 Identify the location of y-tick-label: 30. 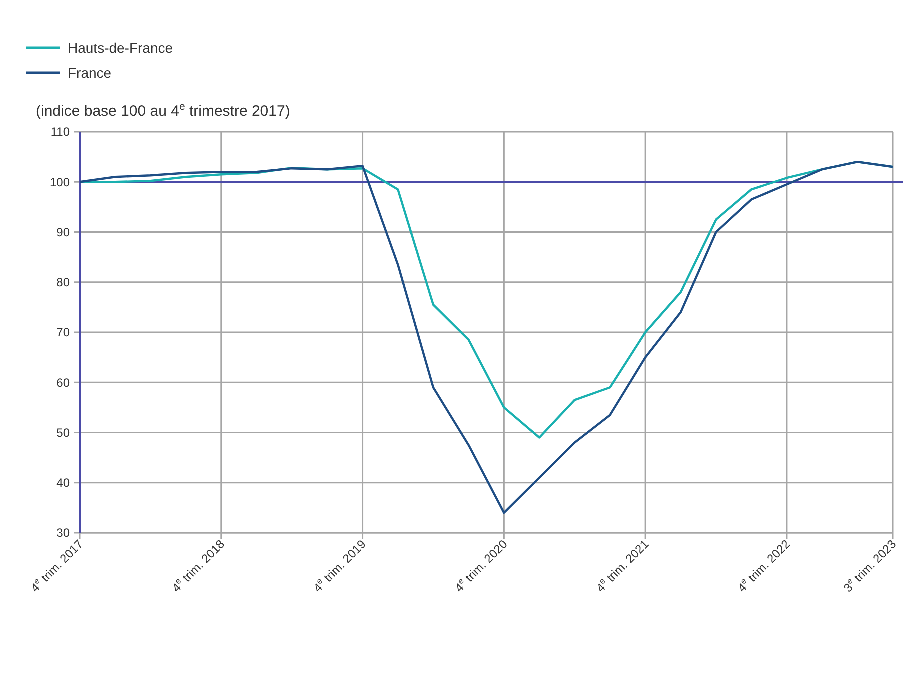
(63, 533).